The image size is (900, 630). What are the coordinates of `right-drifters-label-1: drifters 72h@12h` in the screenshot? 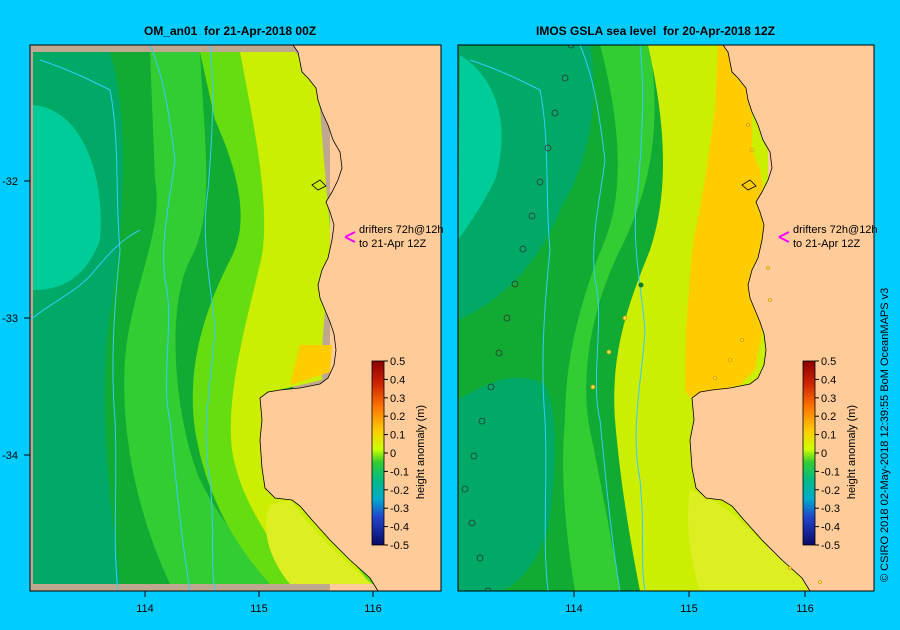 It's located at (835, 230).